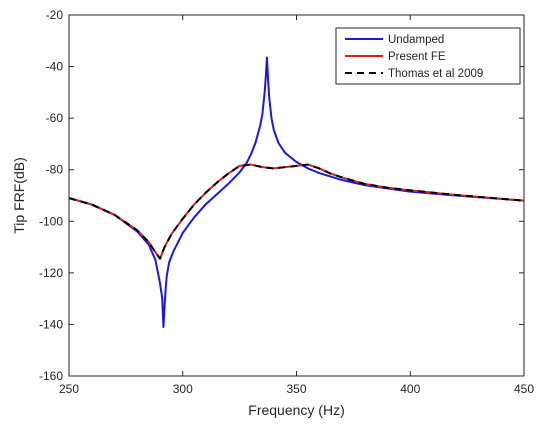 The image size is (550, 430). Describe the element at coordinates (55, 67) in the screenshot. I see `y-tick-label: -40` at that location.